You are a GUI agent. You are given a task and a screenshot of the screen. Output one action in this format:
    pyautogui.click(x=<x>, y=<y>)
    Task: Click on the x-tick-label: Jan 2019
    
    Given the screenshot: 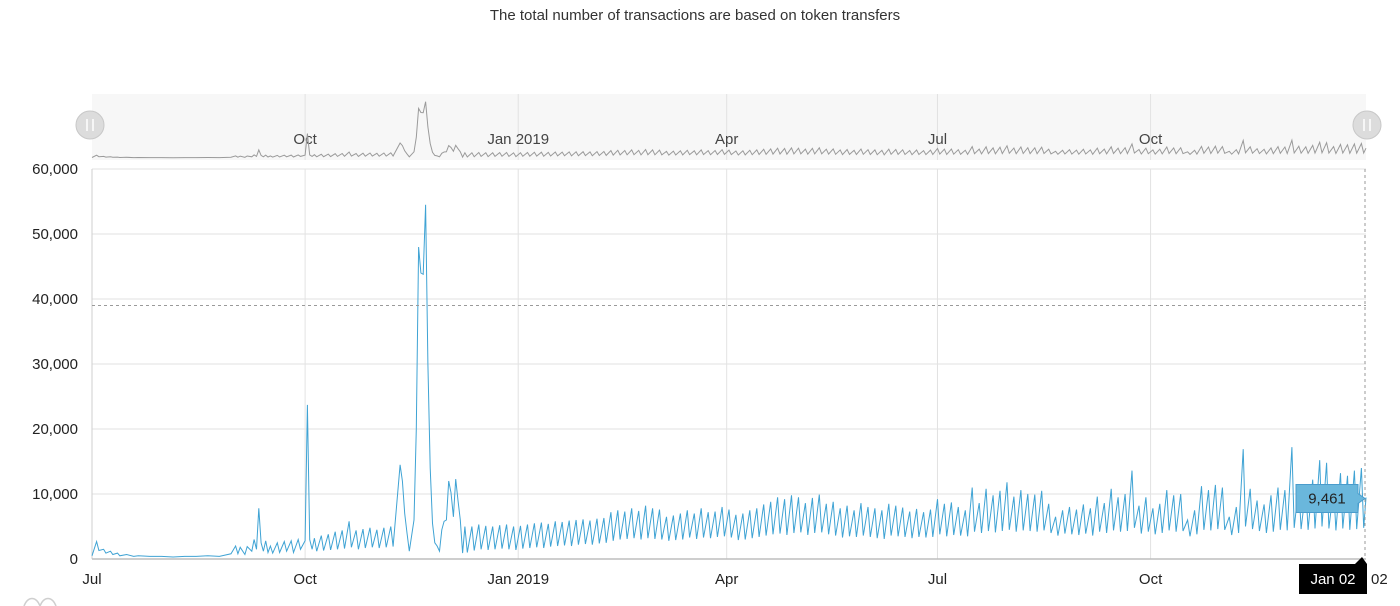 What is the action you would take?
    pyautogui.click(x=518, y=579)
    